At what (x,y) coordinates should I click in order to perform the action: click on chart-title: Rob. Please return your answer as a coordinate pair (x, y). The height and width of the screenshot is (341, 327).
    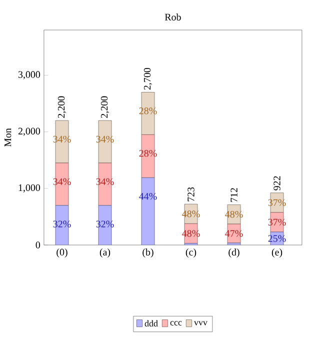
    Looking at the image, I should click on (172, 16).